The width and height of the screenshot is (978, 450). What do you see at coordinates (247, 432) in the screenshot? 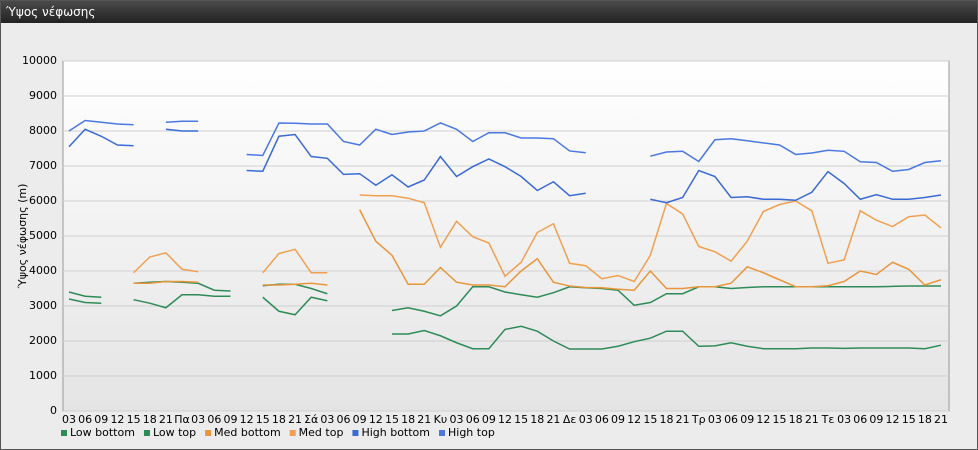
I see `legend-label: Med bottom` at bounding box center [247, 432].